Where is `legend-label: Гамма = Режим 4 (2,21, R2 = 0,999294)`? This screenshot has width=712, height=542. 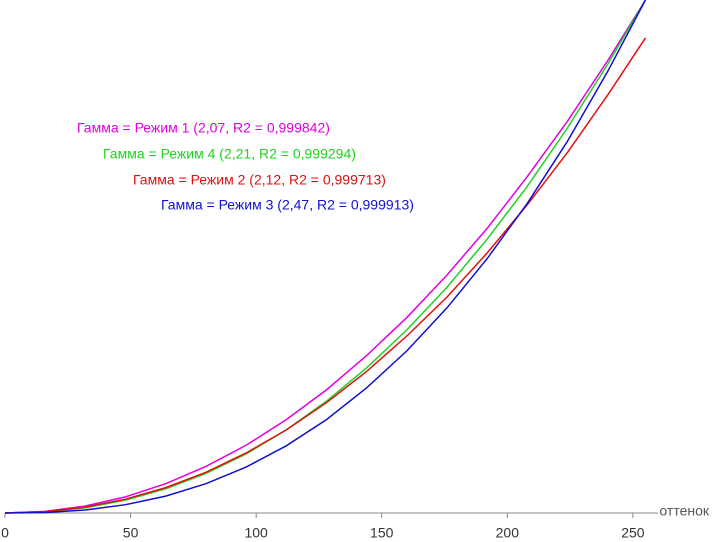 legend-label: Гамма = Режим 4 (2,21, R2 = 0,999294) is located at coordinates (229, 154).